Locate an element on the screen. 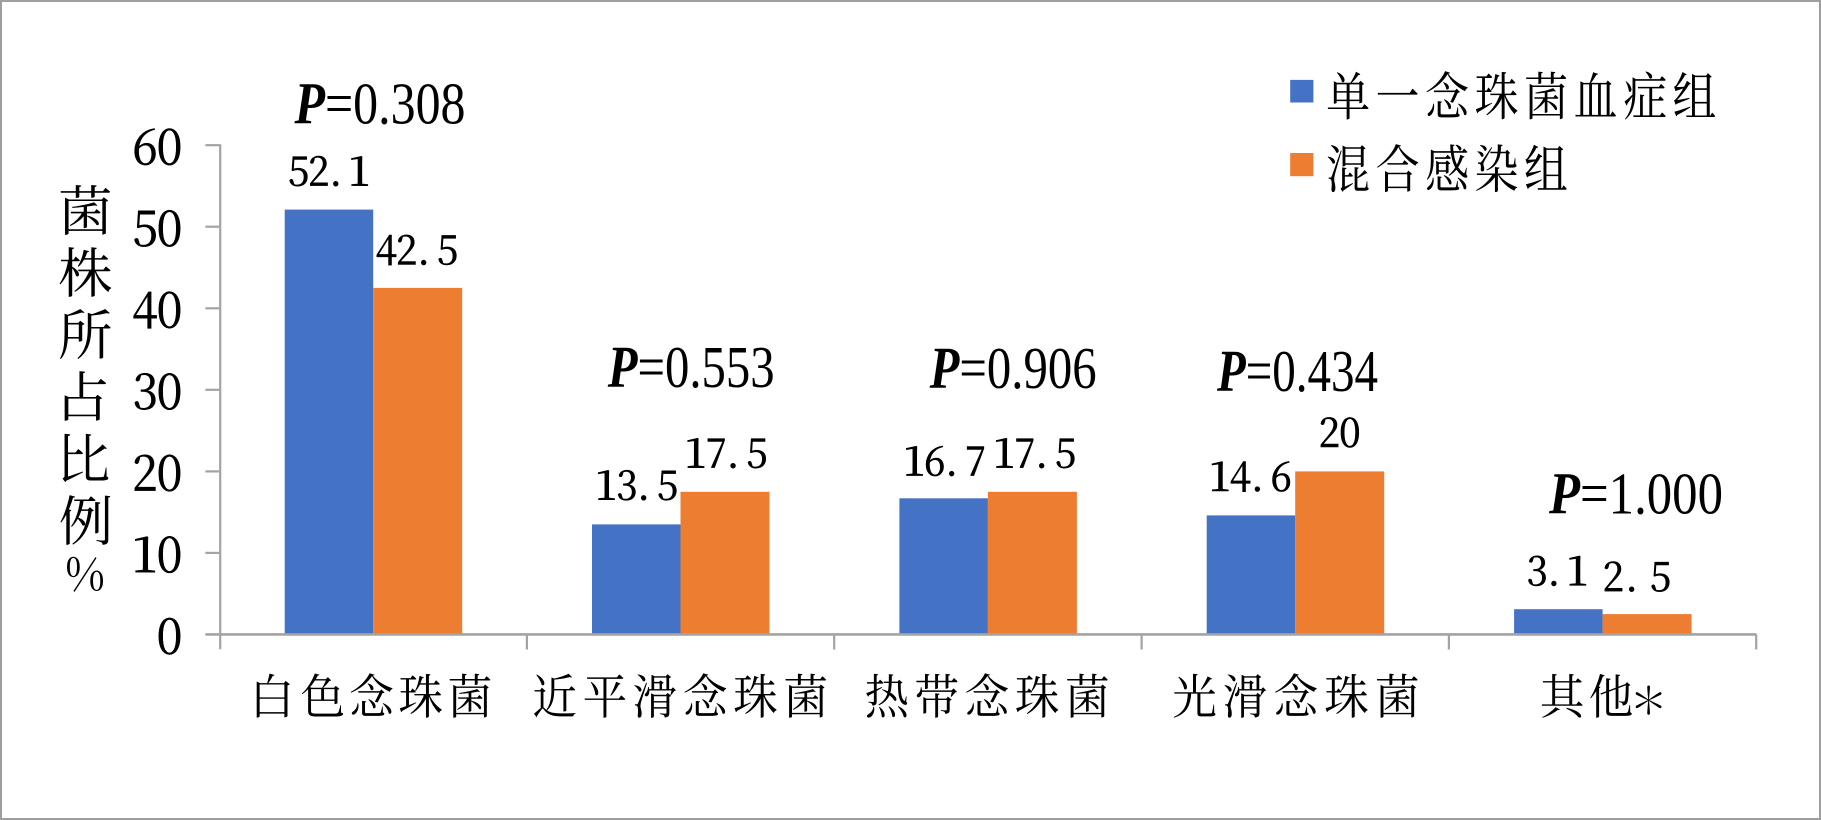  svg-text: P=1.000 is located at coordinates (1635, 494).